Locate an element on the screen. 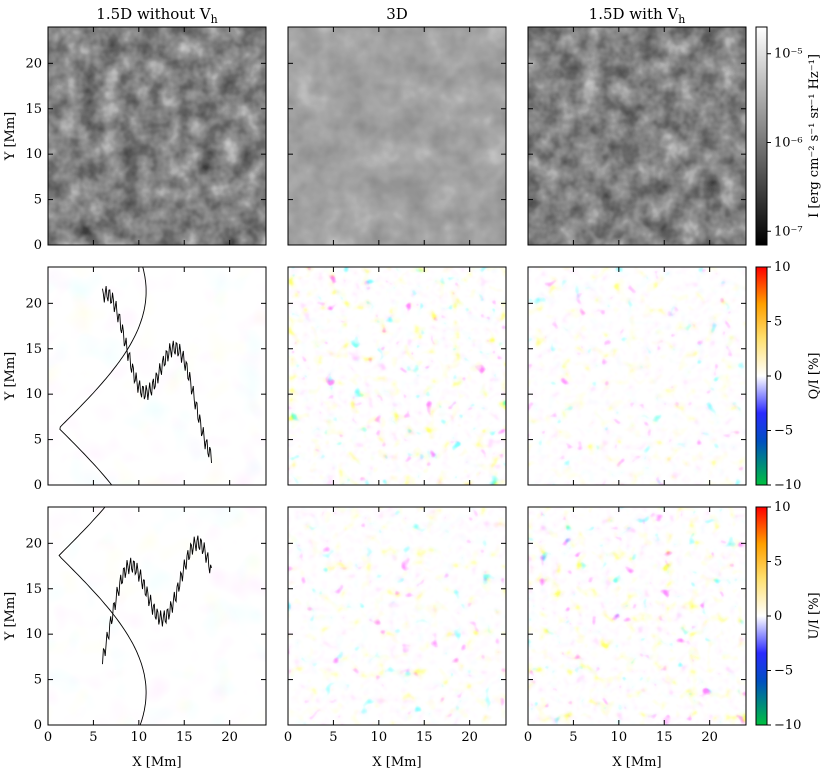 This screenshot has width=830, height=771. colorbar-tick-label: 10⁻⁷ is located at coordinates (788, 231).